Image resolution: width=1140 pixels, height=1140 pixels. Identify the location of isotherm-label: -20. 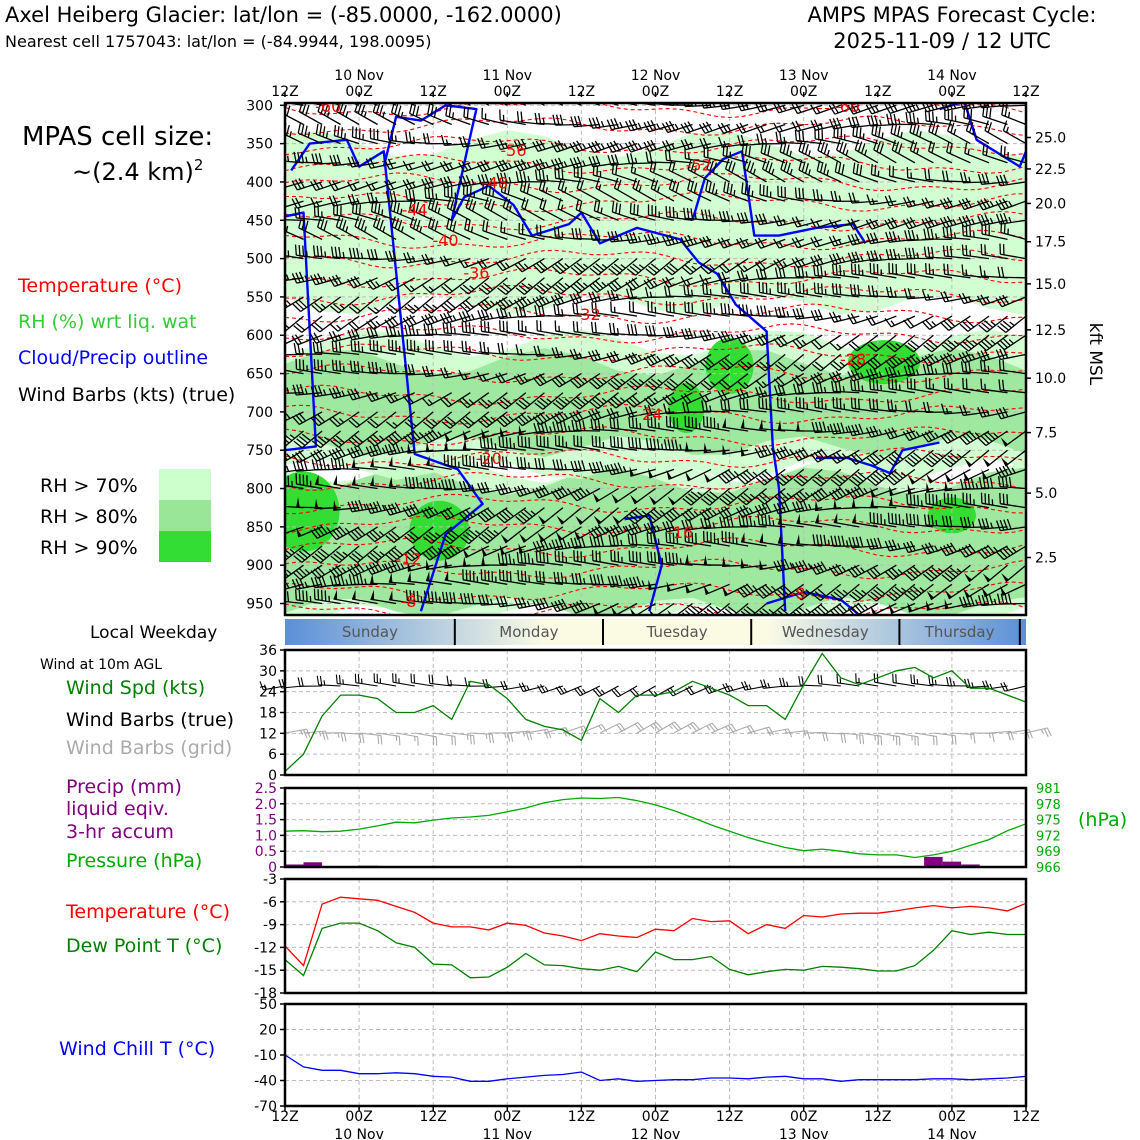
(489, 458).